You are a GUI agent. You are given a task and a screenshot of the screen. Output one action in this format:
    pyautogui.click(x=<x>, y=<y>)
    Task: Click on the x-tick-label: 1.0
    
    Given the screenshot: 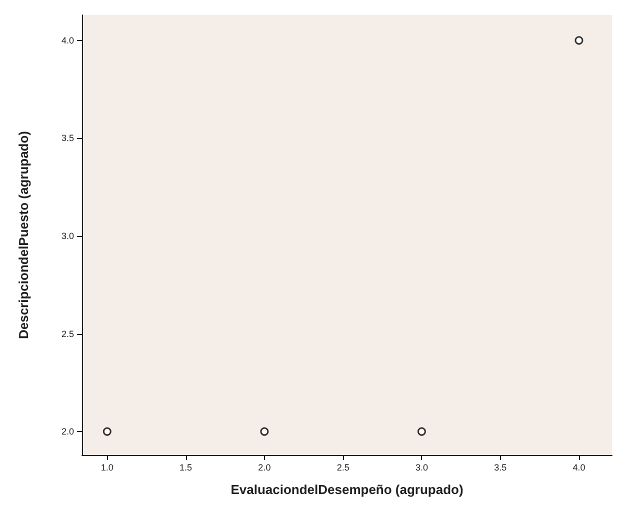 What is the action you would take?
    pyautogui.click(x=107, y=467)
    